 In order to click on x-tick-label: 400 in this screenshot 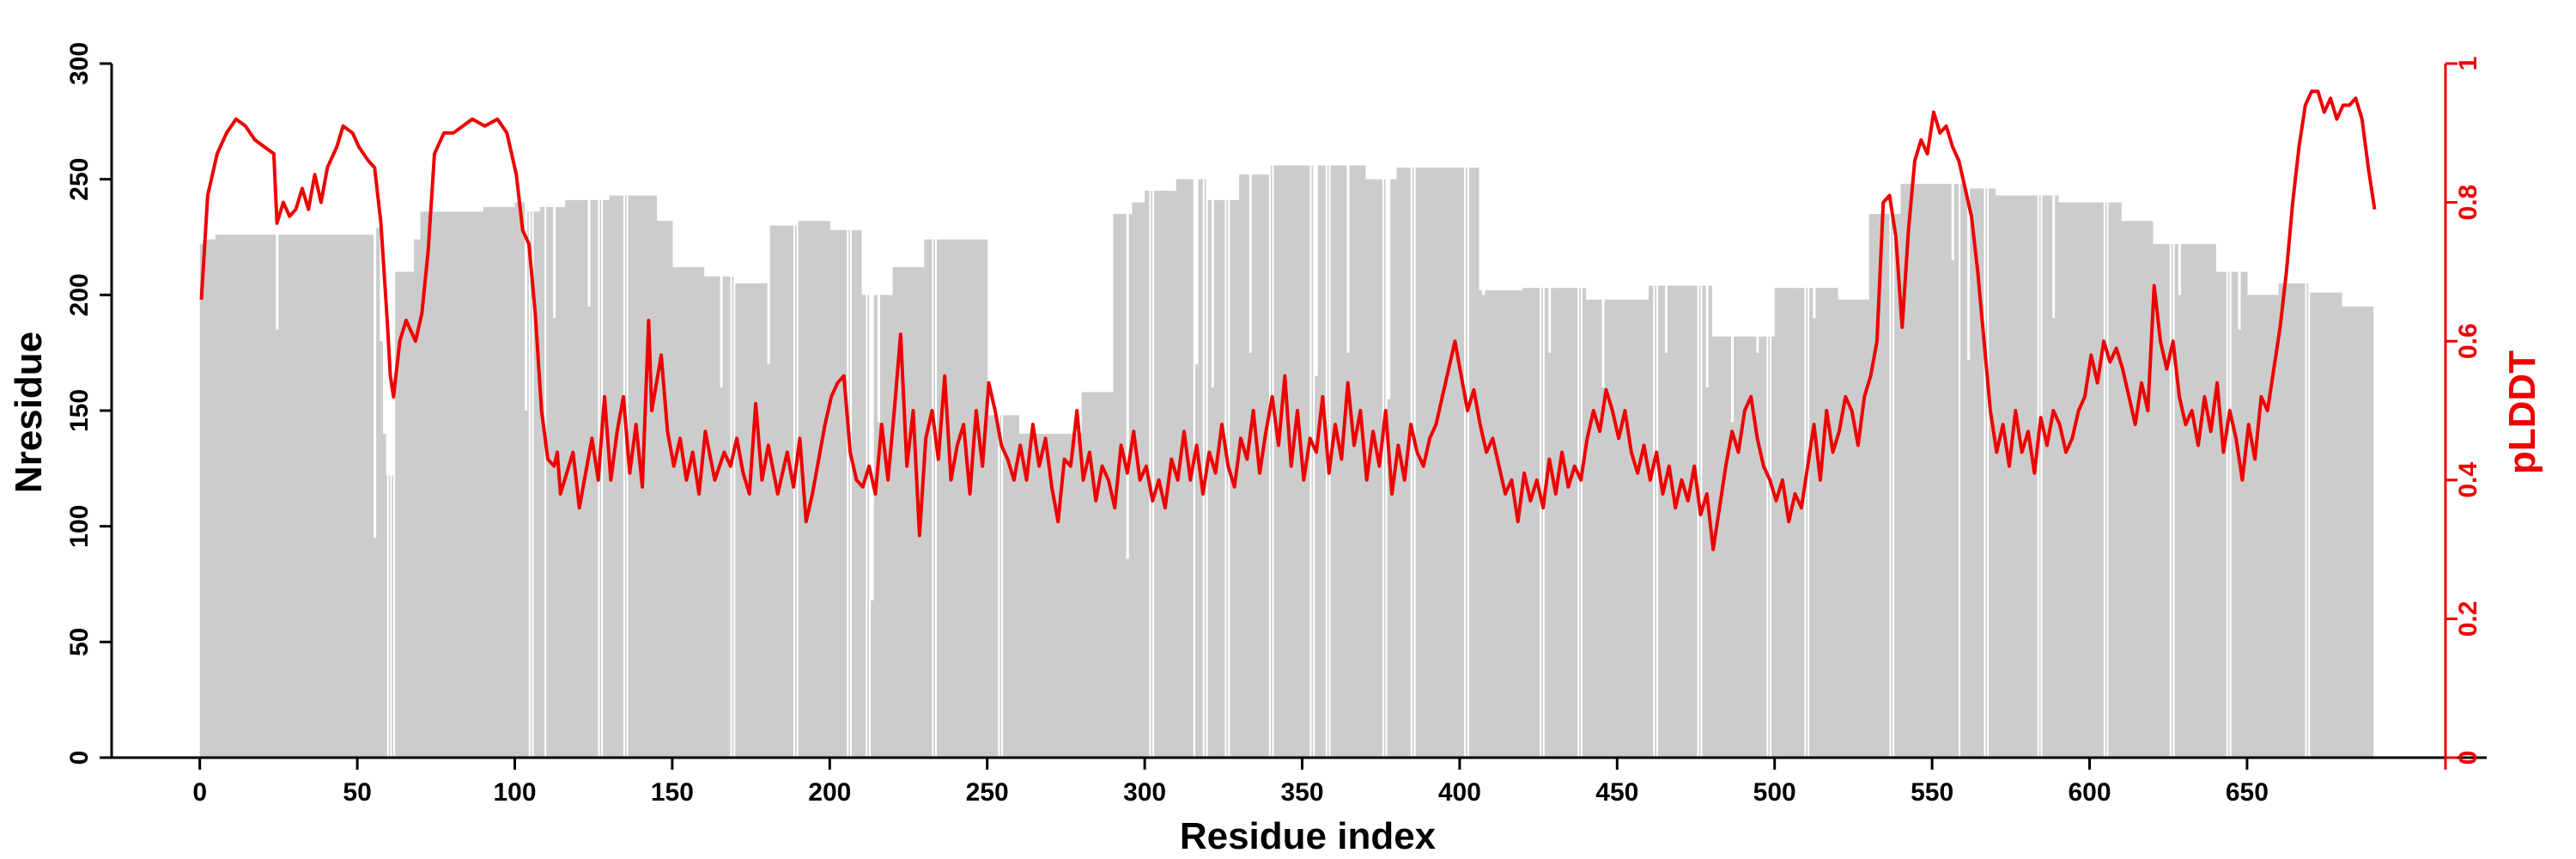, I will do `click(1459, 793)`.